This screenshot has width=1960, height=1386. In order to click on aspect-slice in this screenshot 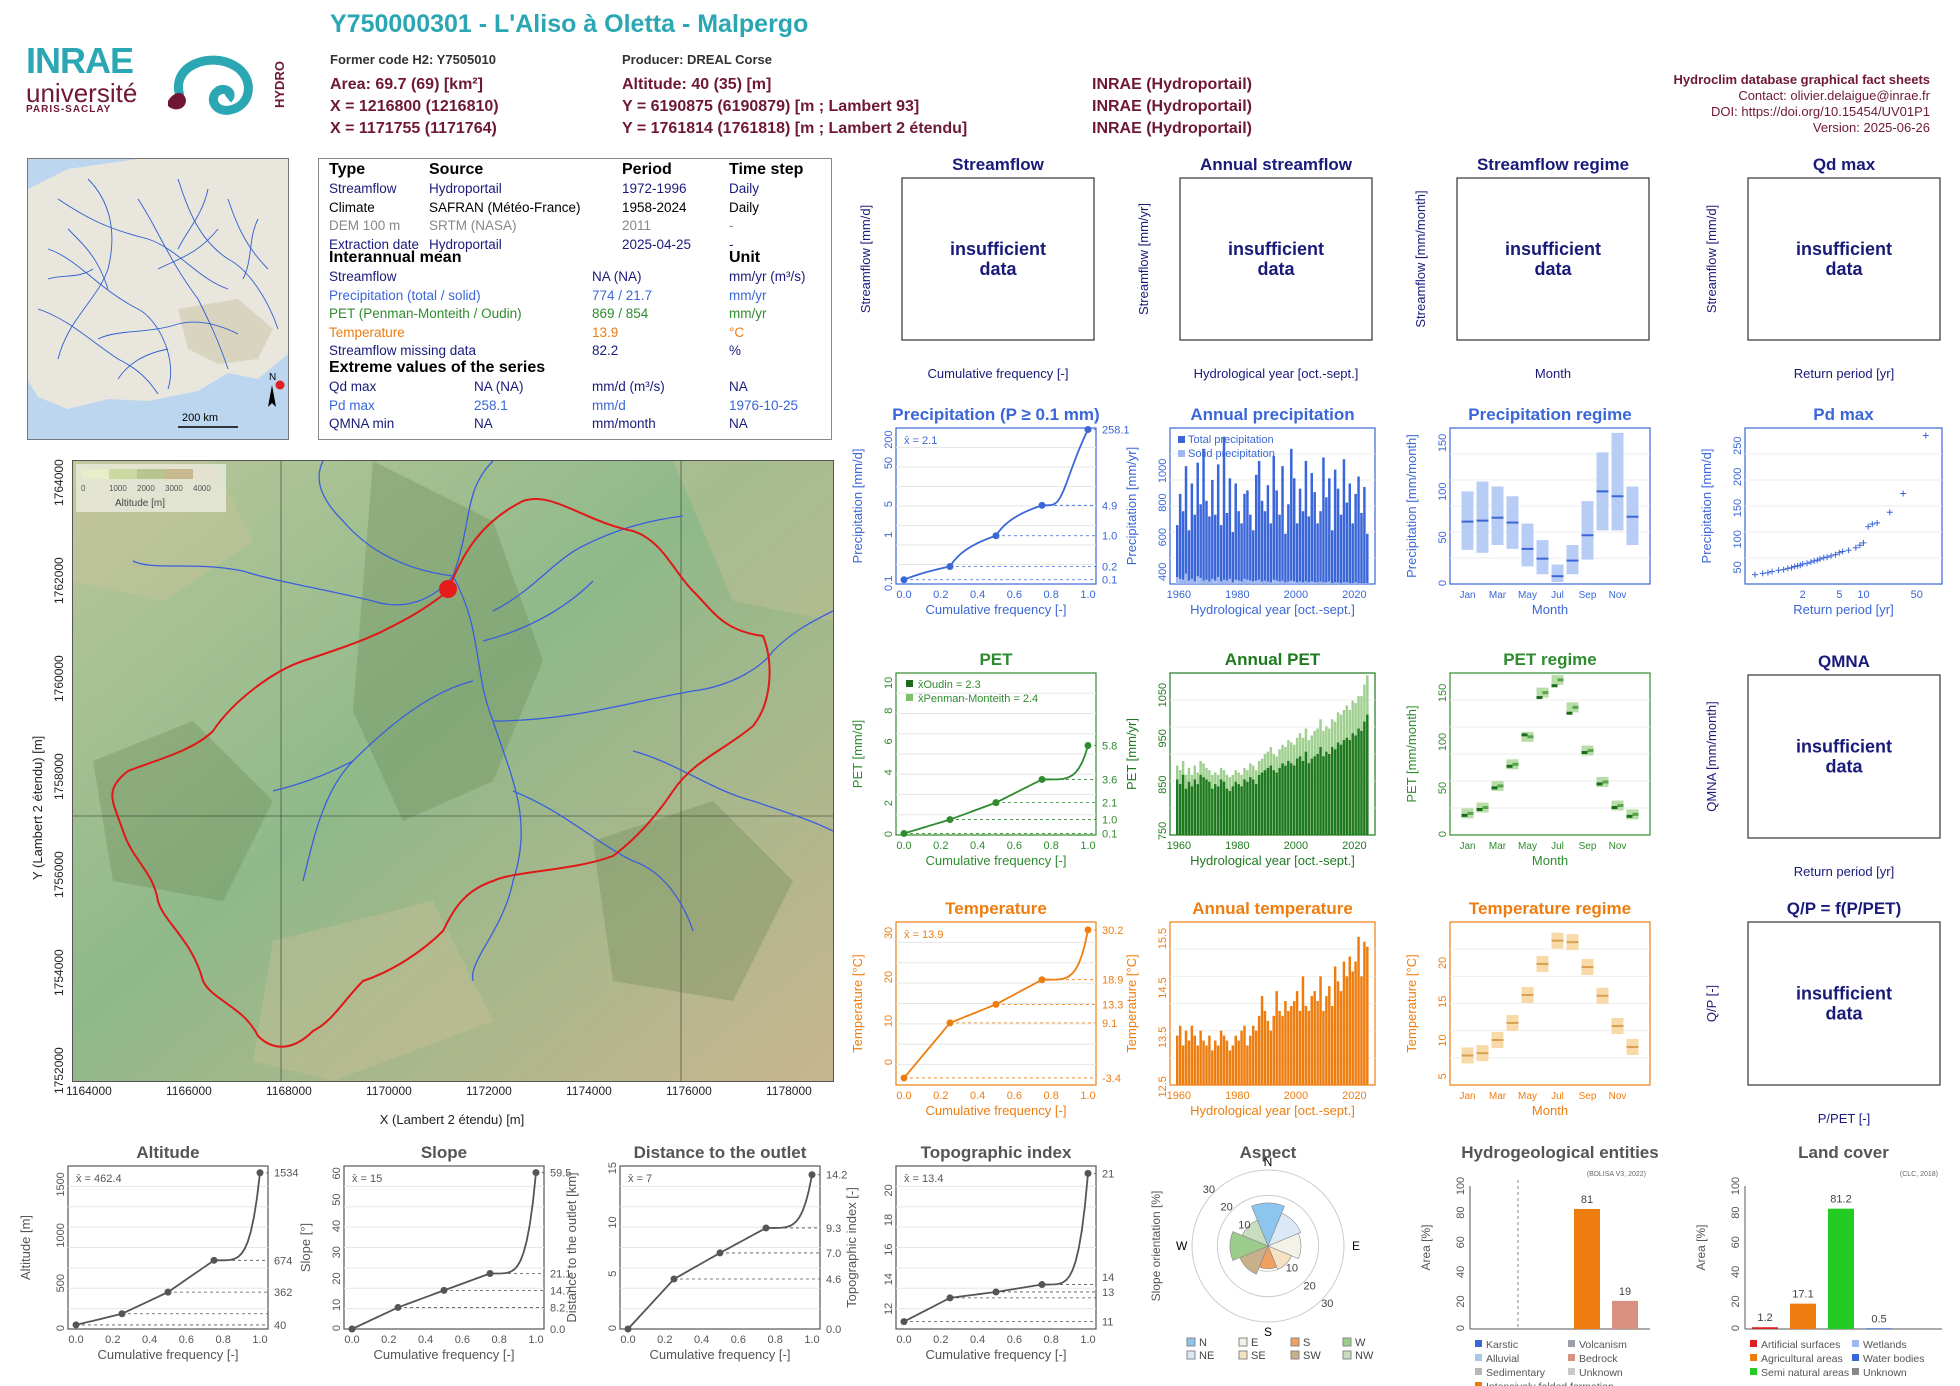, I will do `click(1249, 1246)`.